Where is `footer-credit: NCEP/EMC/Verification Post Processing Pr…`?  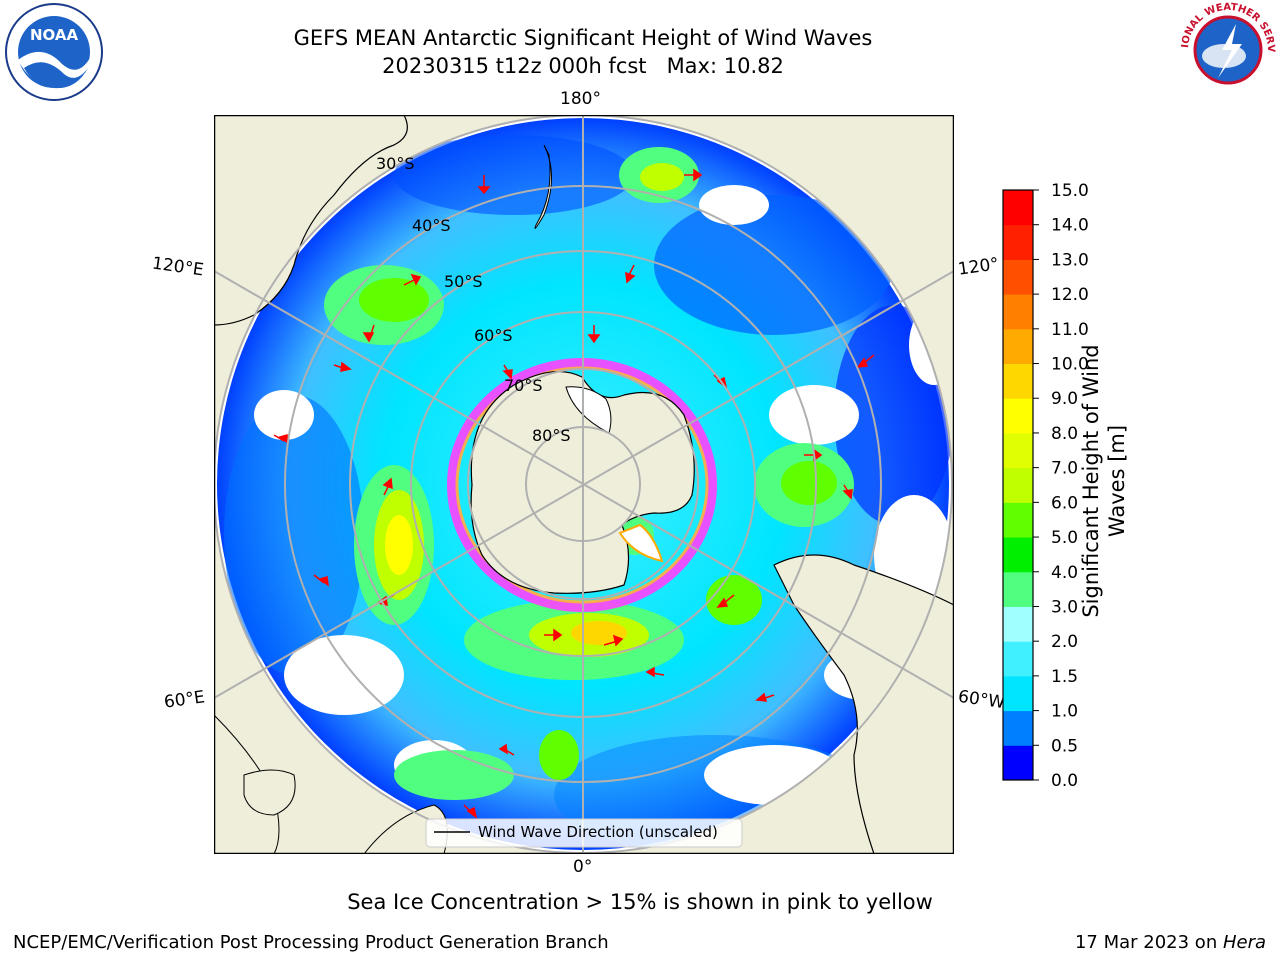
footer-credit: NCEP/EMC/Verification Post Processing Pr… is located at coordinates (311, 942).